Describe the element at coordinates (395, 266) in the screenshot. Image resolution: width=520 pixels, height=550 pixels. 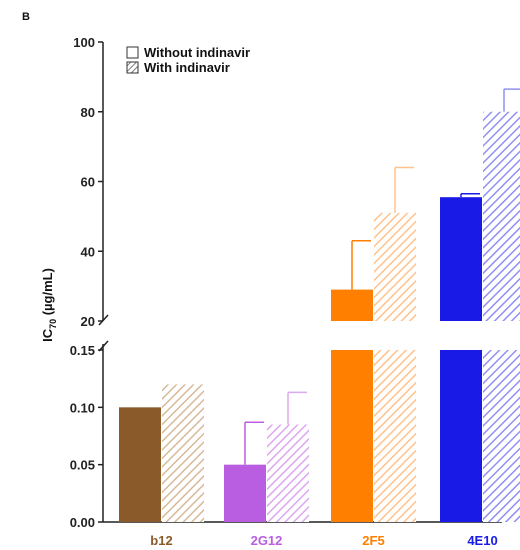
I see `bar-upper-2F5-hatched` at that location.